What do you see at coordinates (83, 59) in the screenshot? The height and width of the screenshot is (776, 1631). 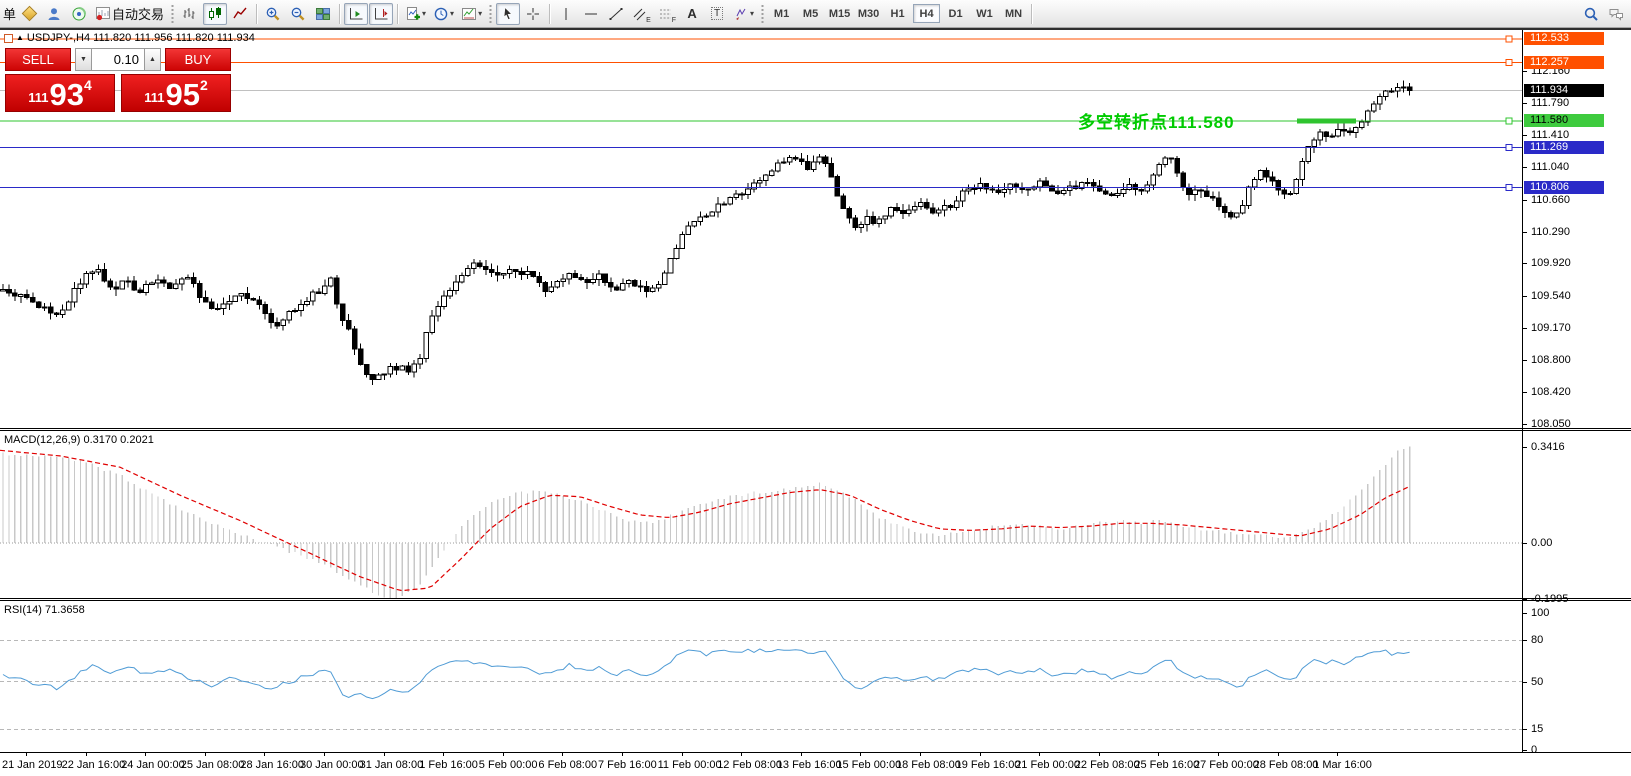 I see `volume-decrease-button: ▼` at bounding box center [83, 59].